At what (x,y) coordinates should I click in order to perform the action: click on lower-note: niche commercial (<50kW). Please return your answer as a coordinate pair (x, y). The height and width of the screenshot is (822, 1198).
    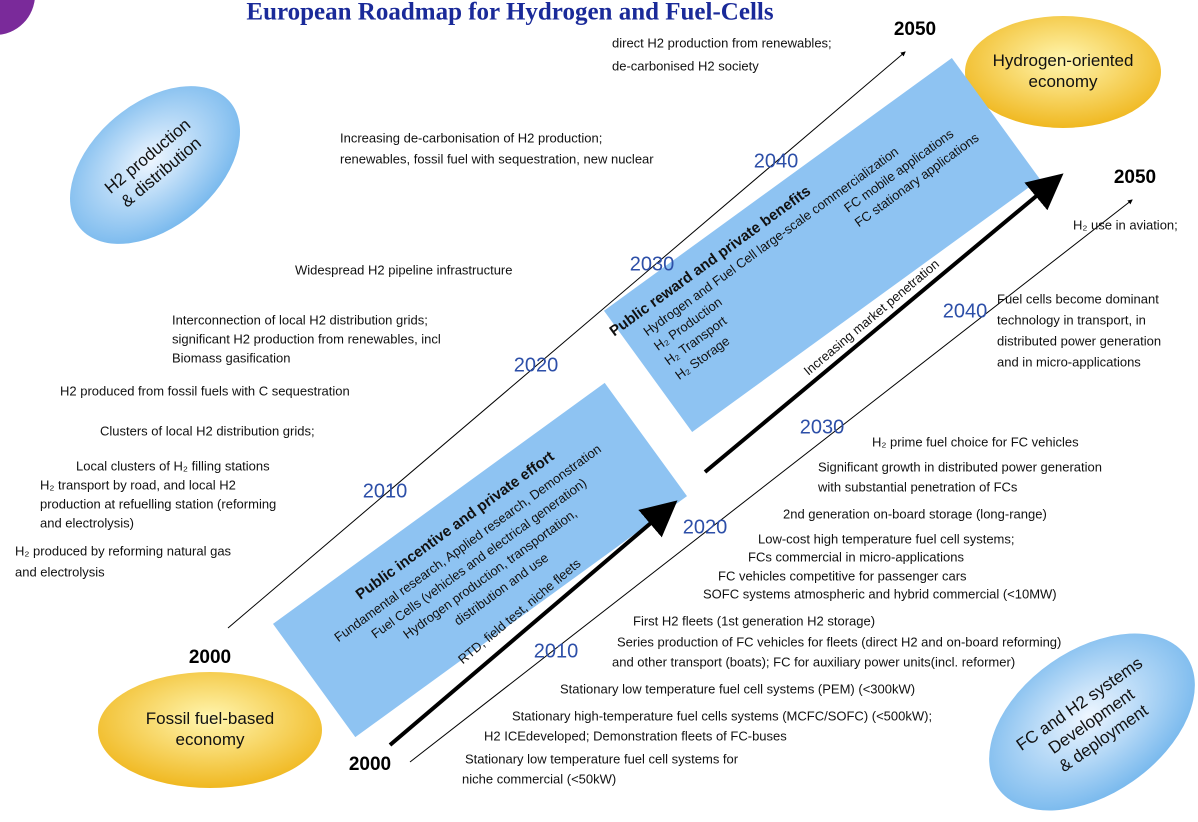
    Looking at the image, I should click on (539, 778).